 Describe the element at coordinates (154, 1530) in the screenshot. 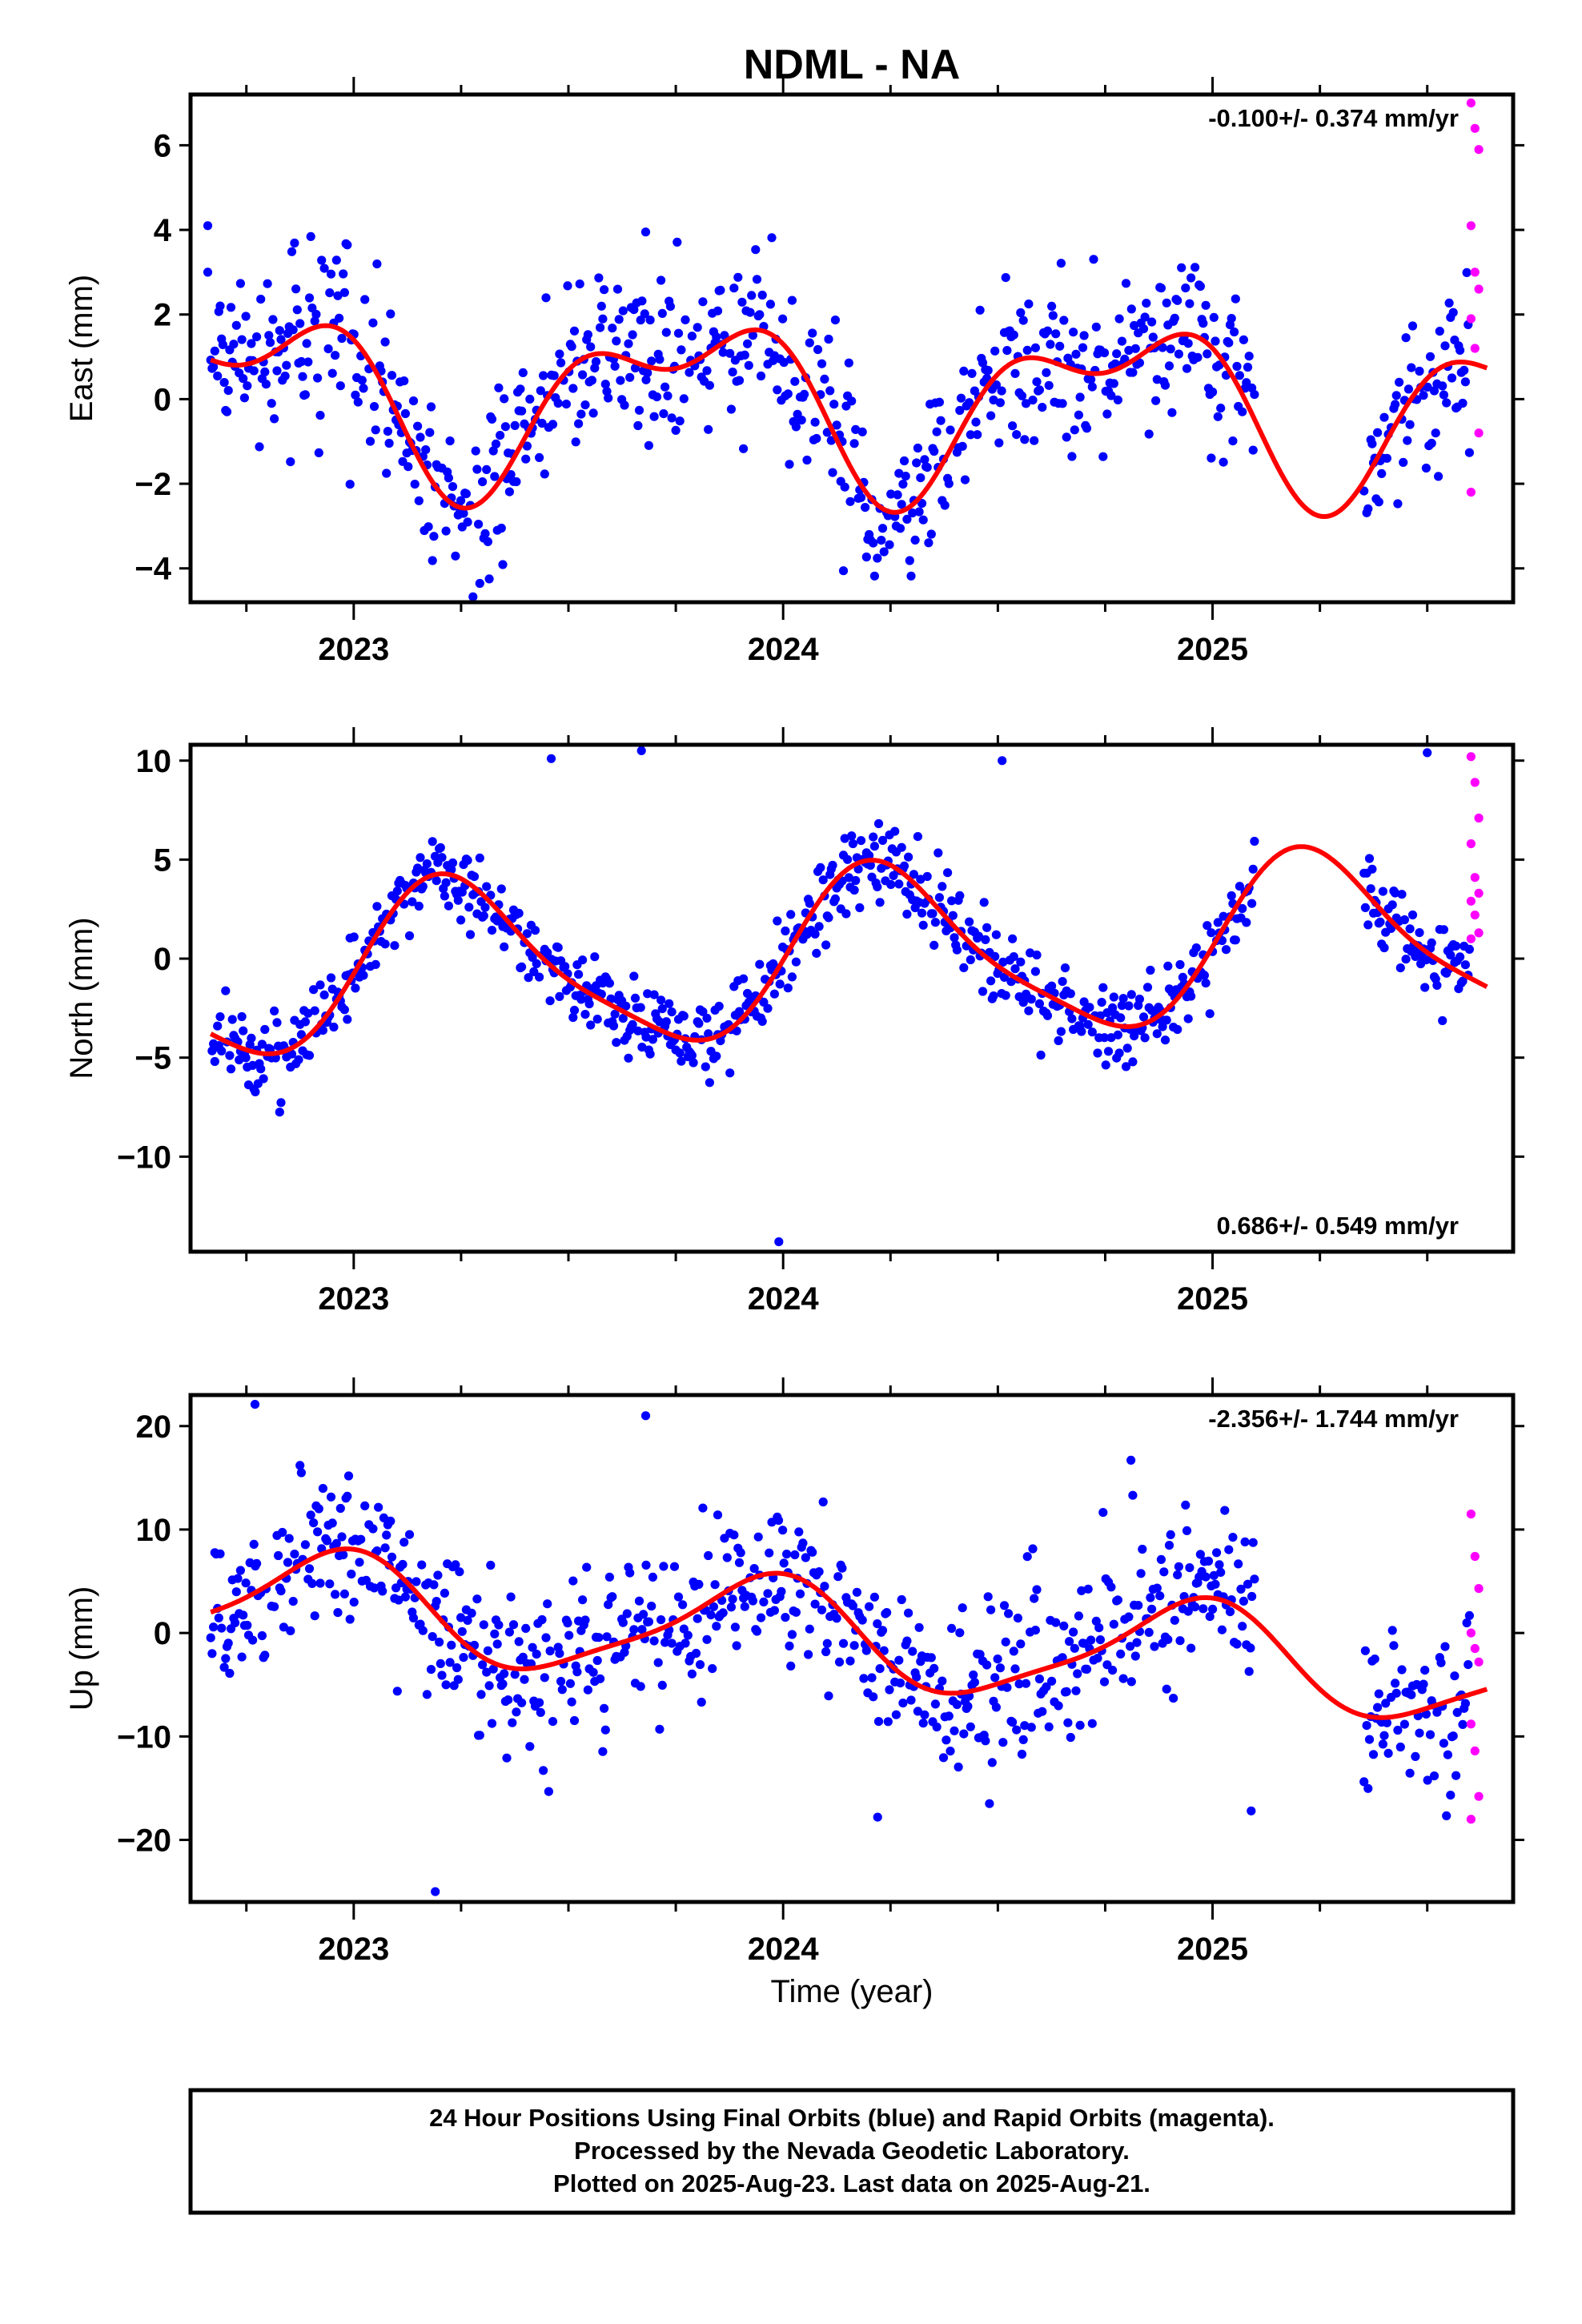

I see `y-tick-label: 10` at that location.